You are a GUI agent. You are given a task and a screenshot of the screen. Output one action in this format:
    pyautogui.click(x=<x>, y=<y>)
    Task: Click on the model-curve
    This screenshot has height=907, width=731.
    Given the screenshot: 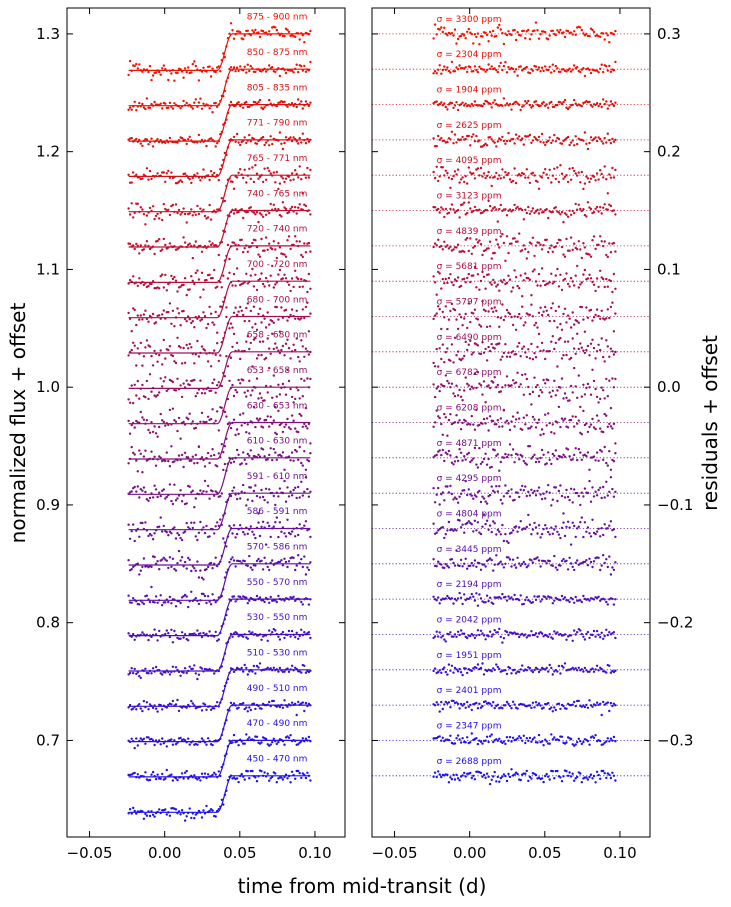 What is the action you would take?
    pyautogui.click(x=219, y=688)
    